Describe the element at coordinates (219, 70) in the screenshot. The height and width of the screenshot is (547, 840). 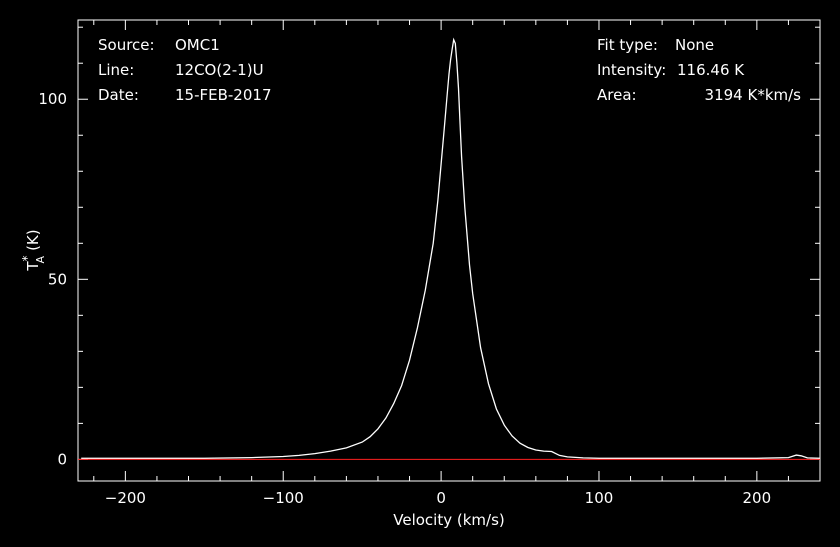
I see `line-value: 12CO(2-1)U` at that location.